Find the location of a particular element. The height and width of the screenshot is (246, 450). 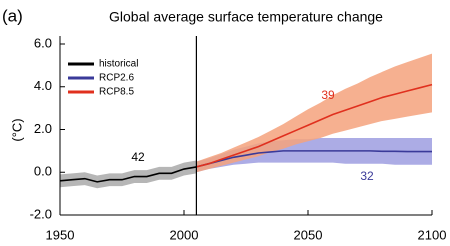

x-tick-label: 1950 is located at coordinates (60, 234).